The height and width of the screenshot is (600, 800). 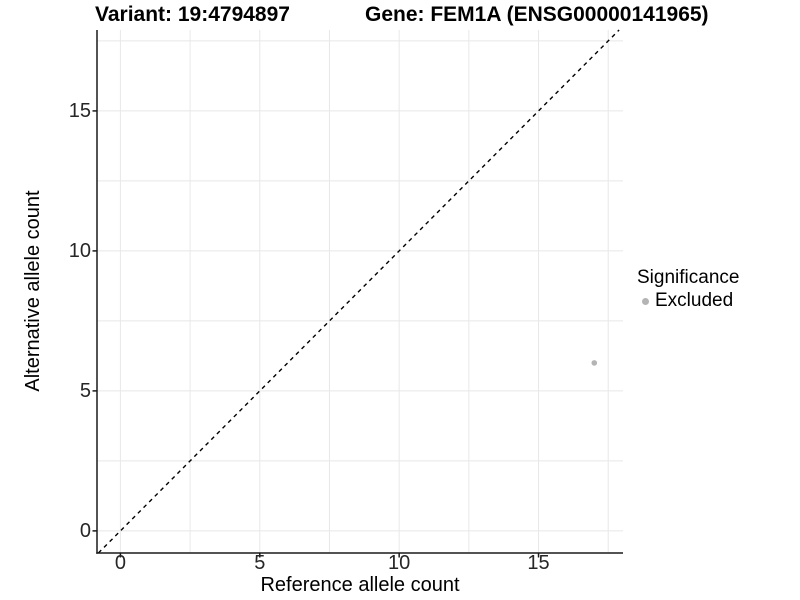 I want to click on legend: Significance Excluded, so click(x=688, y=289).